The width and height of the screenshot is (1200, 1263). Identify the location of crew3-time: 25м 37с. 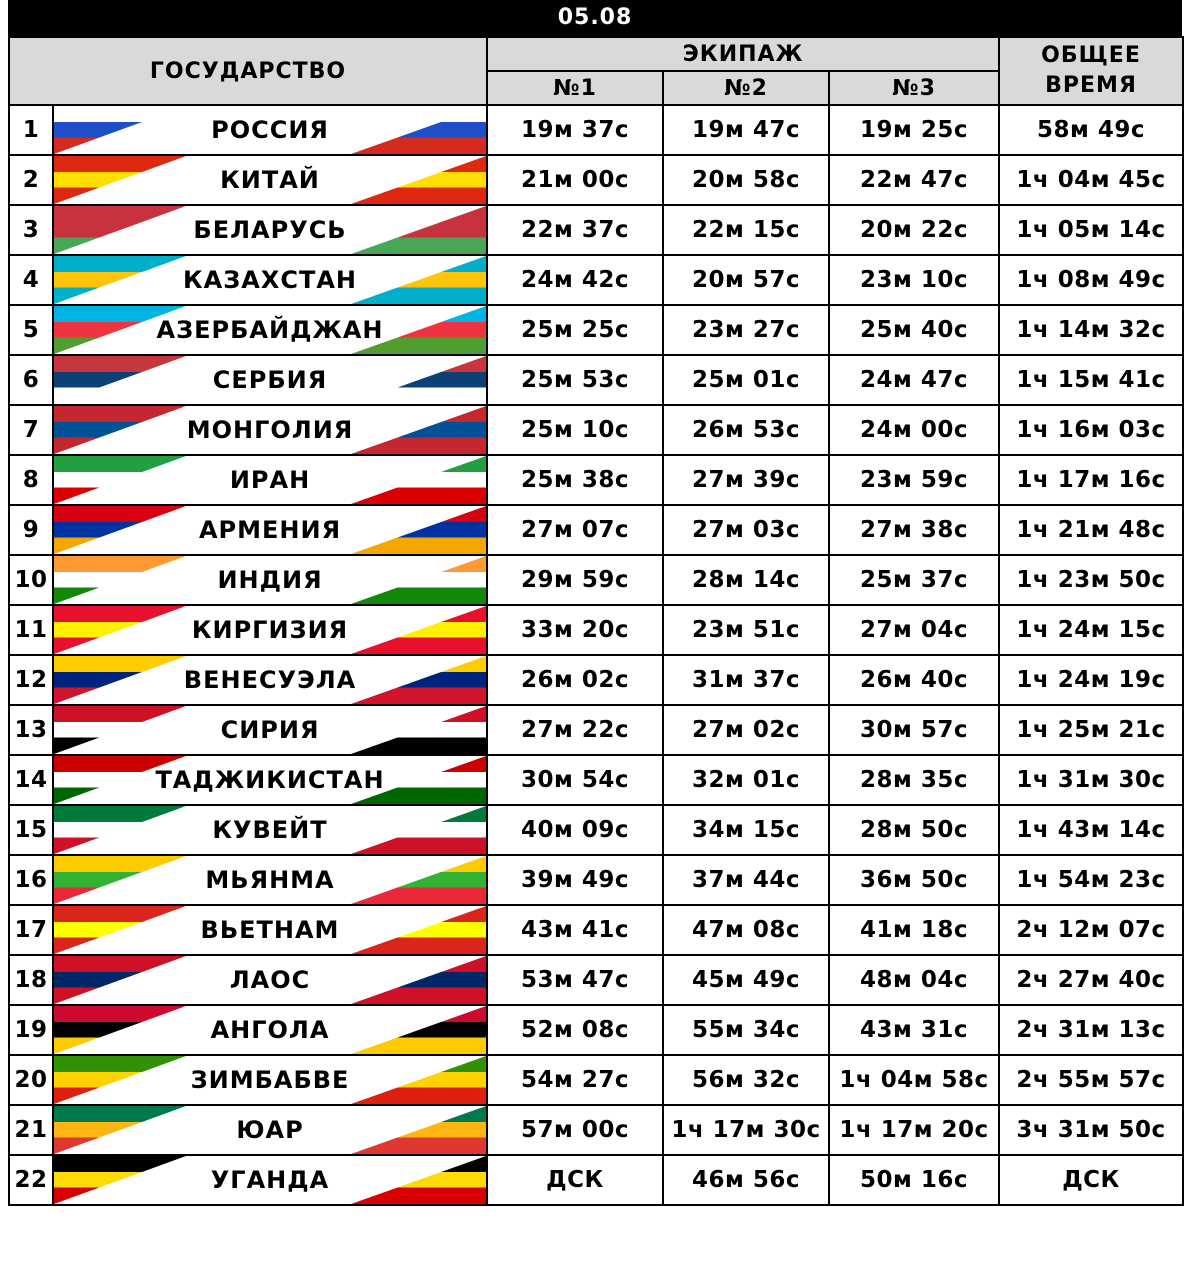
(914, 580).